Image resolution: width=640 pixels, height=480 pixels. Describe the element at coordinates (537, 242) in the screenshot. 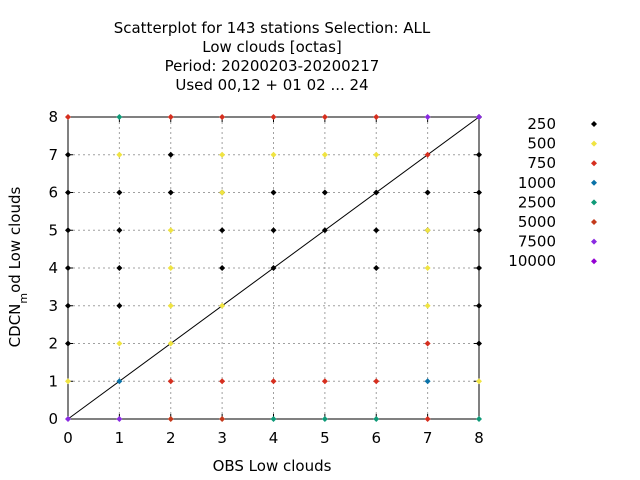

I see `legend-label-7500: 7500` at that location.